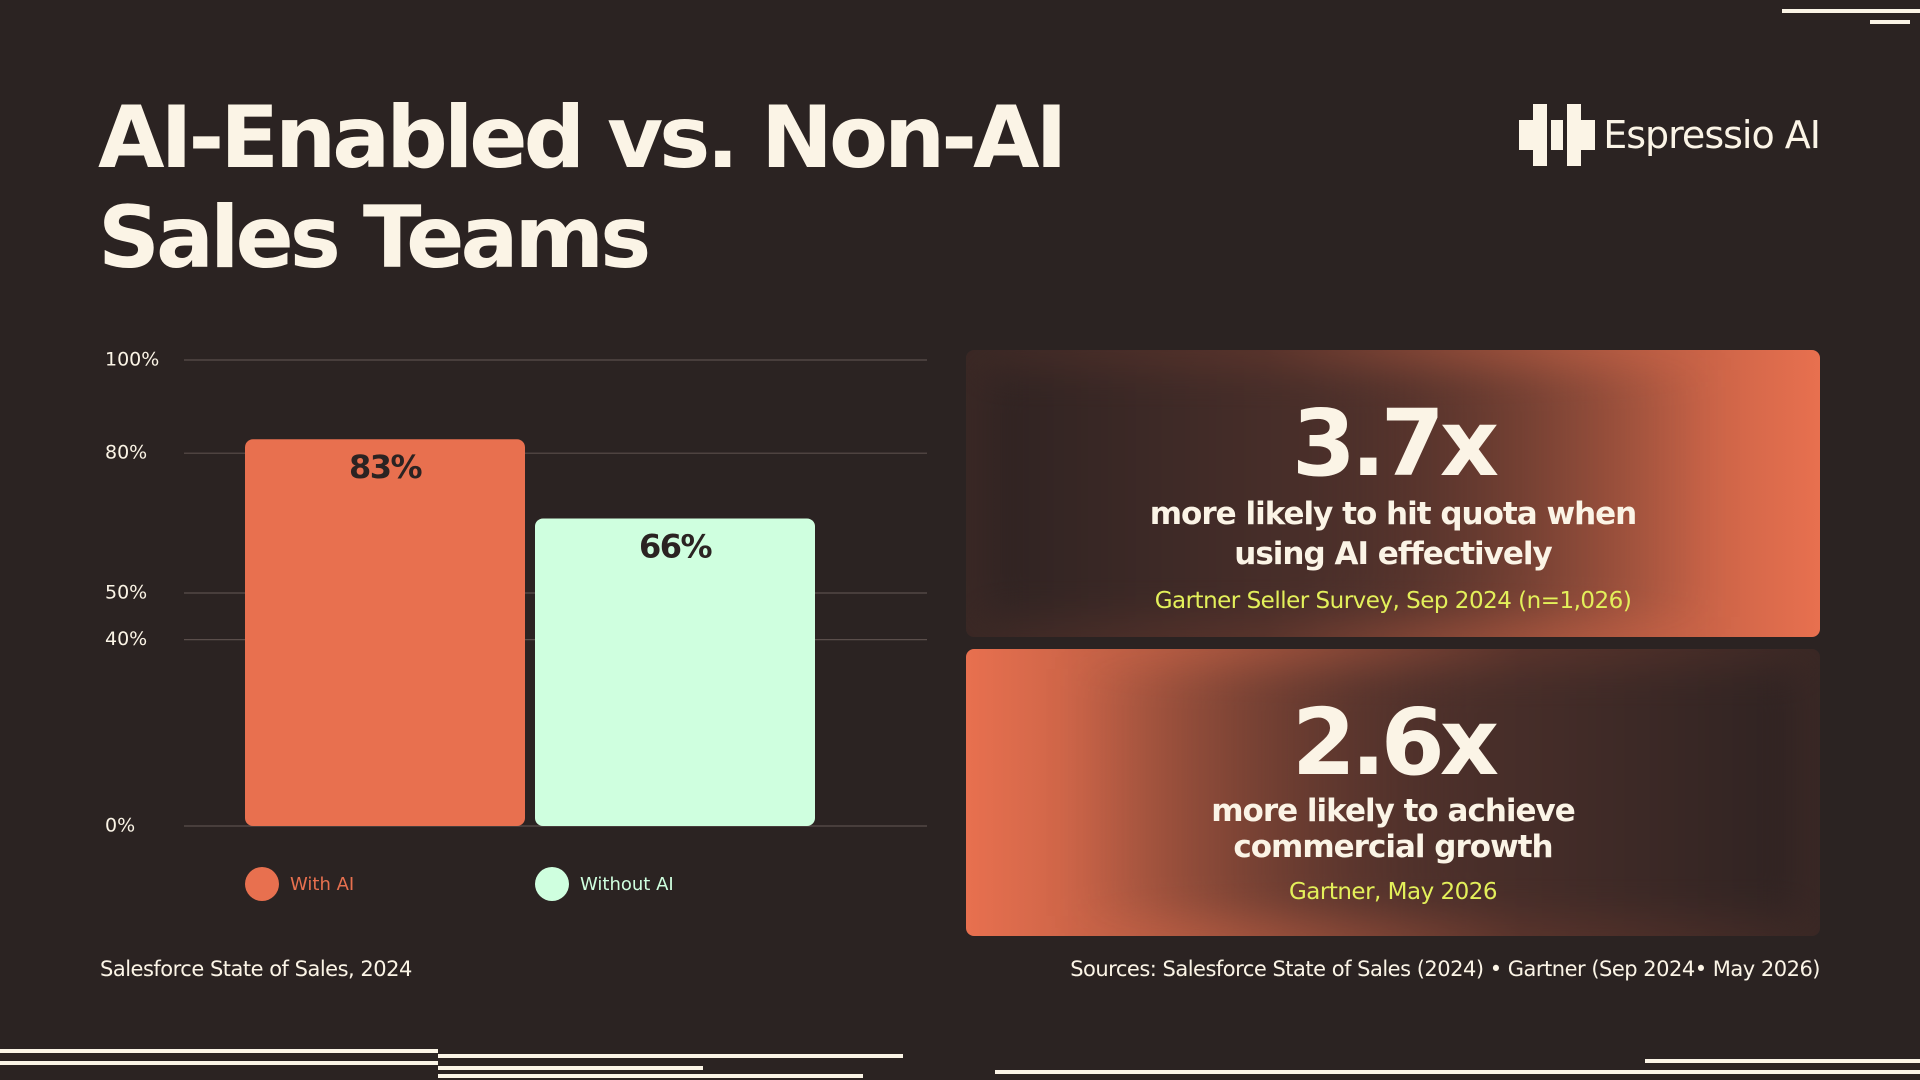 The width and height of the screenshot is (1920, 1080). Describe the element at coordinates (386, 467) in the screenshot. I see `data-label: 83%` at that location.